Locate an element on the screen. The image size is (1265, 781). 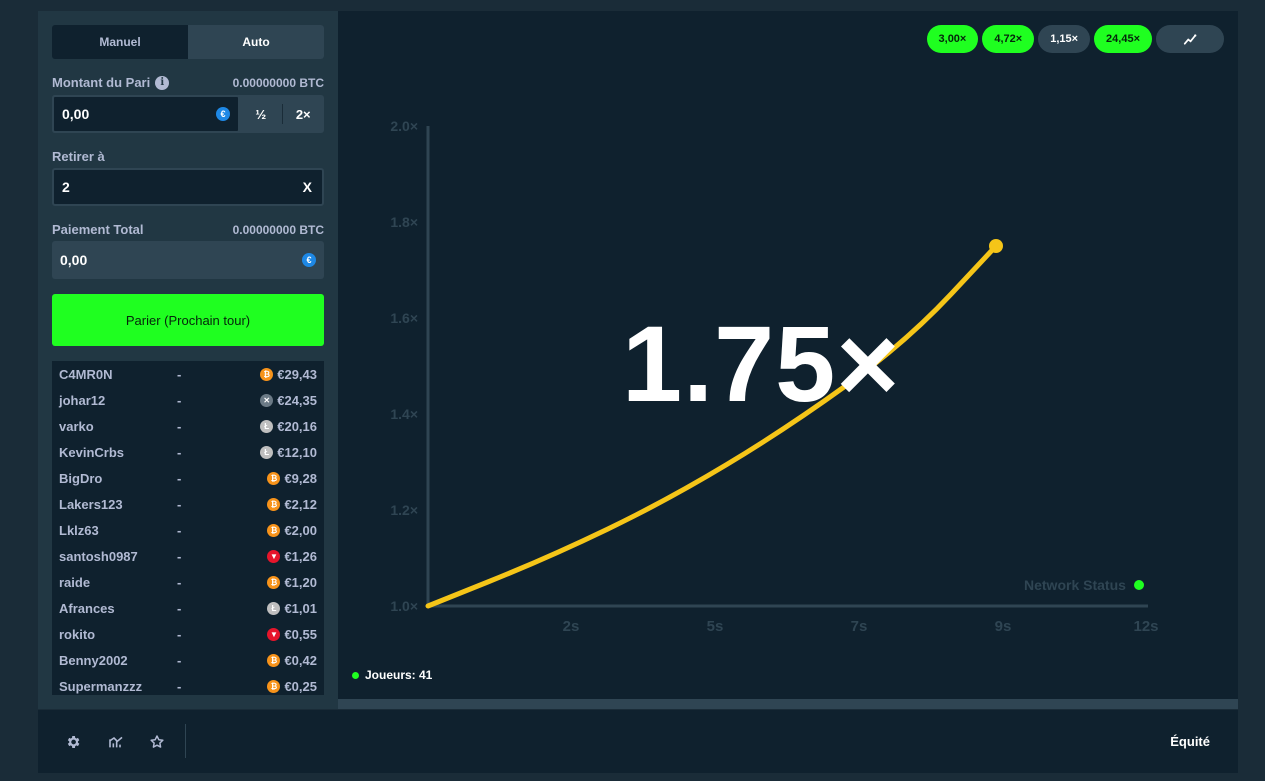
bet-amount-input: 0,00 € is located at coordinates (146, 114).